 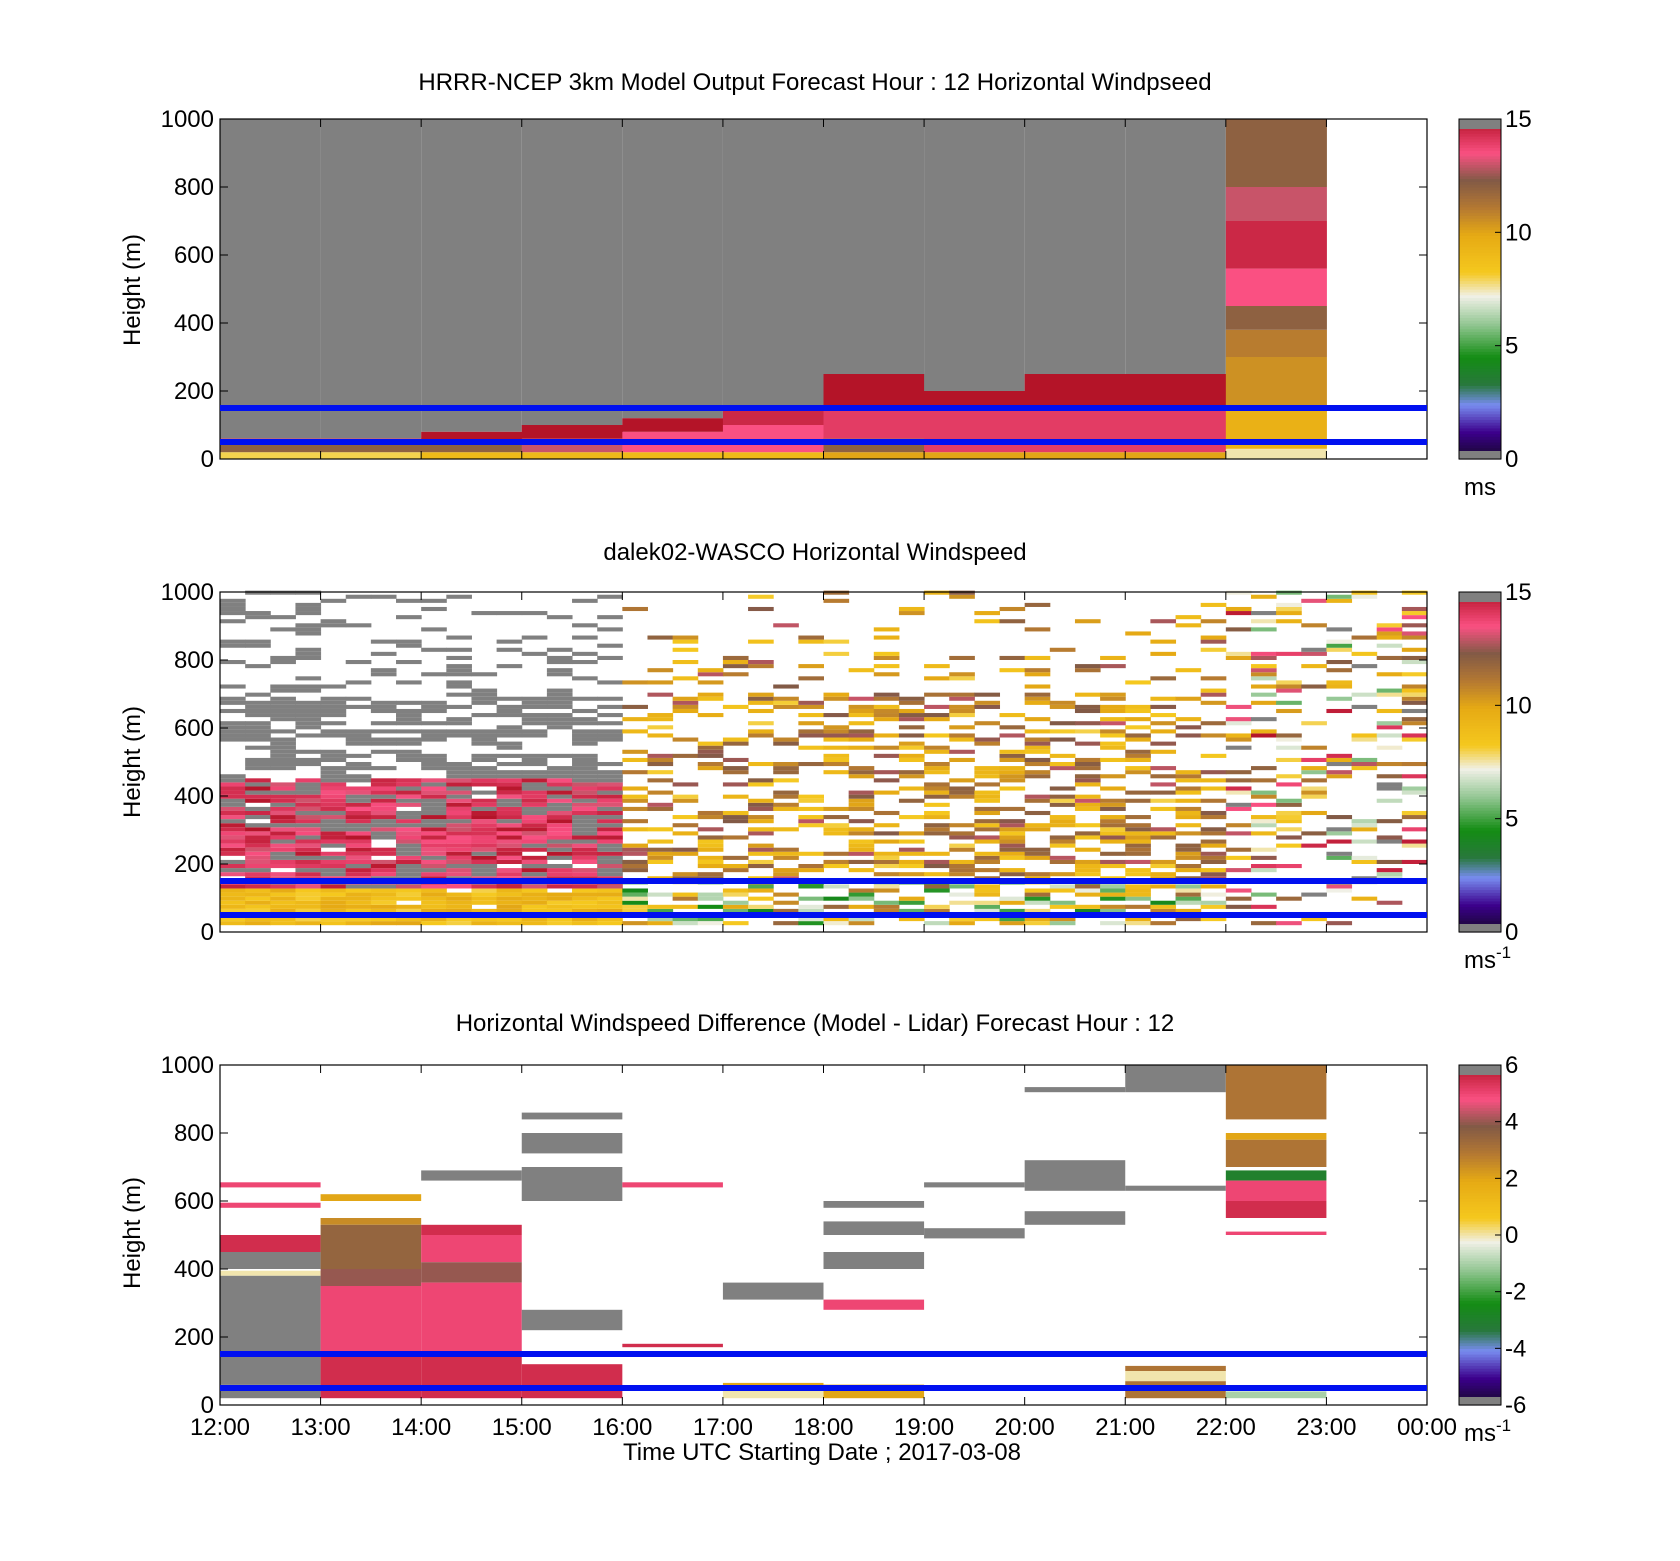 I want to click on colorbar-over, so click(x=1480, y=597).